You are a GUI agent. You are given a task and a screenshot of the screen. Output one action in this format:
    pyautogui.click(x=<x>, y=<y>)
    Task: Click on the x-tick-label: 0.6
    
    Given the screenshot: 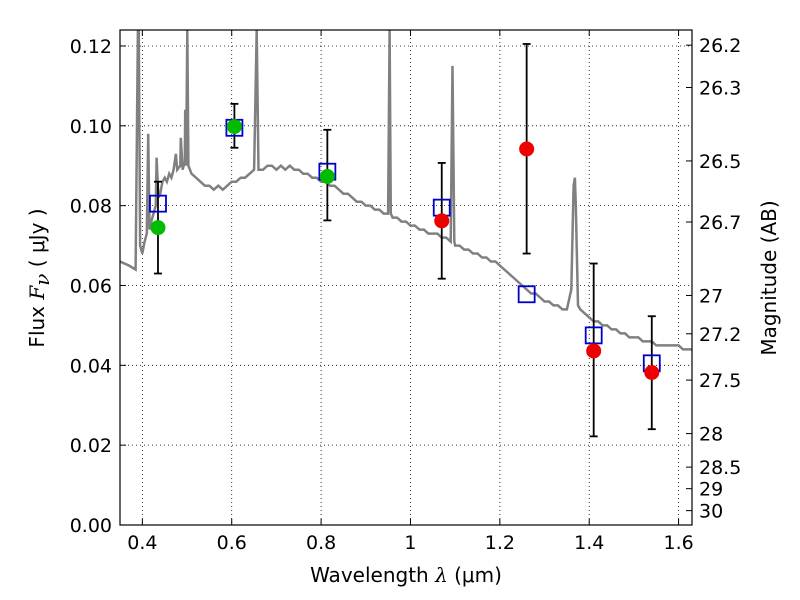 What is the action you would take?
    pyautogui.click(x=232, y=543)
    